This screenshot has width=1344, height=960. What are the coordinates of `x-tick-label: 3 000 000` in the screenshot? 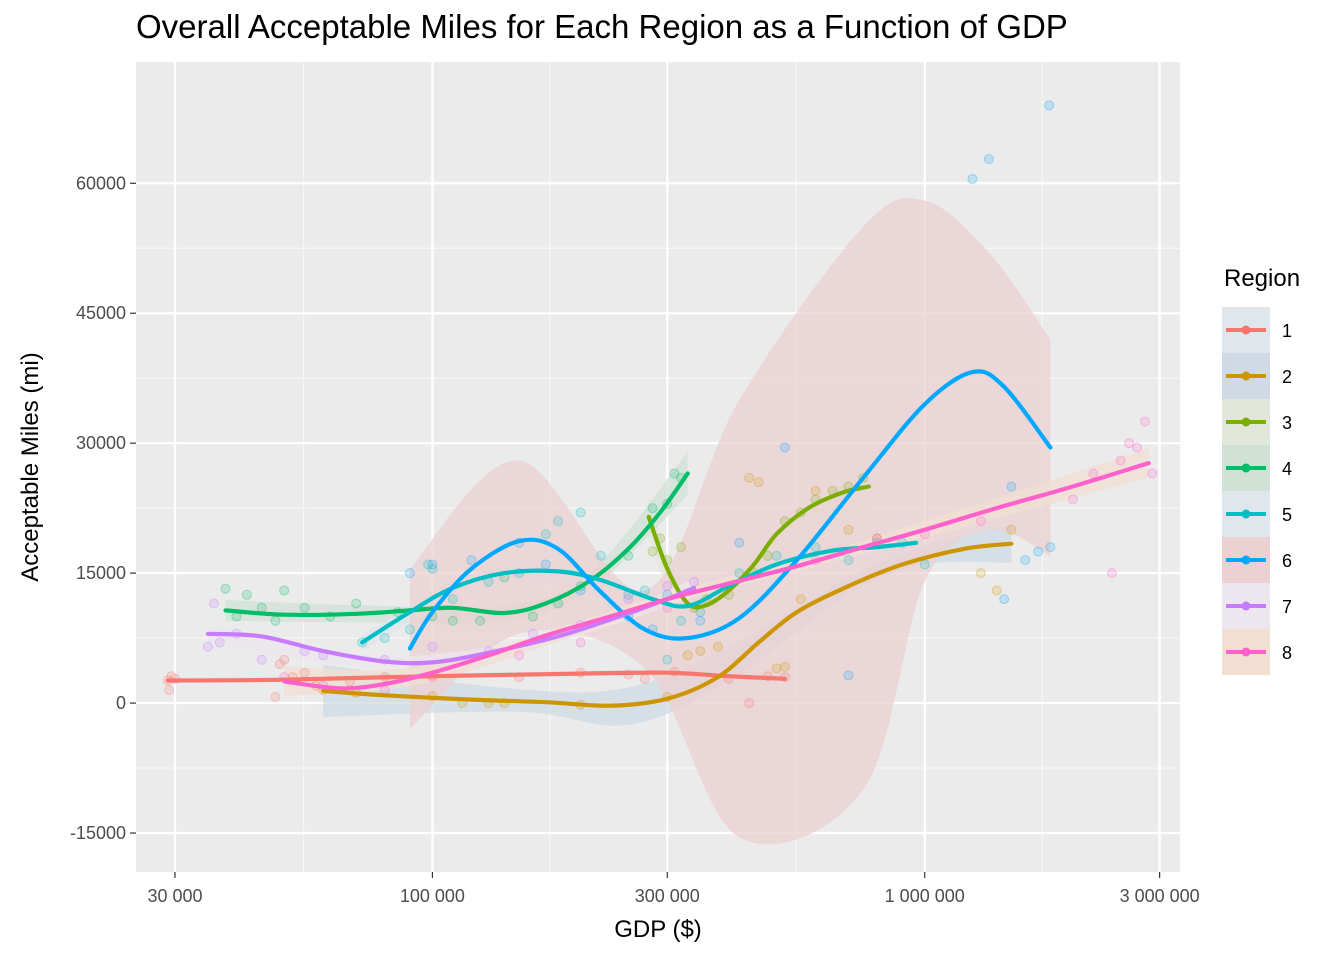 It's located at (1160, 896).